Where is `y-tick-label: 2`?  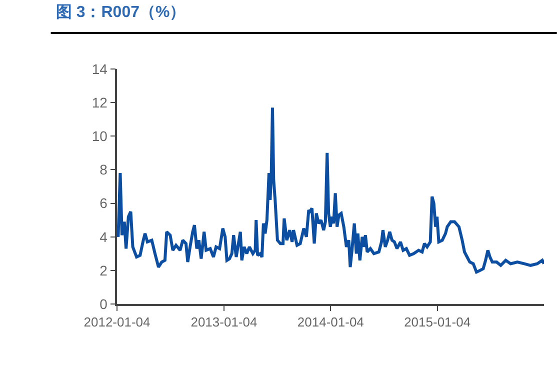 y-tick-label: 2 is located at coordinates (104, 270).